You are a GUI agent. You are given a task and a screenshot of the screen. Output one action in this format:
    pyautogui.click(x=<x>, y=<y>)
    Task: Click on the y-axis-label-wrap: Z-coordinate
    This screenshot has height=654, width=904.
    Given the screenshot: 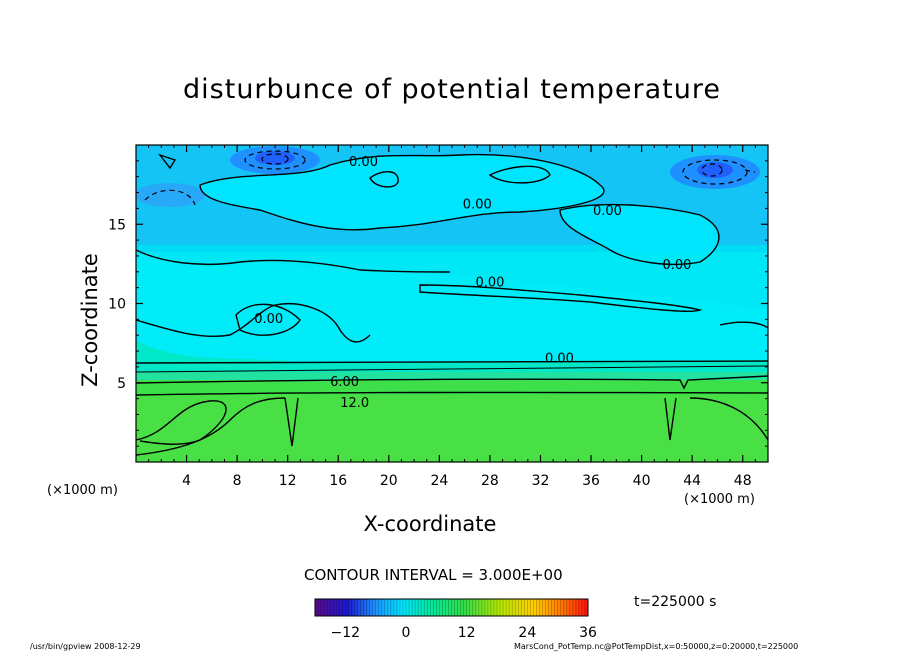 What is the action you would take?
    pyautogui.click(x=88, y=320)
    